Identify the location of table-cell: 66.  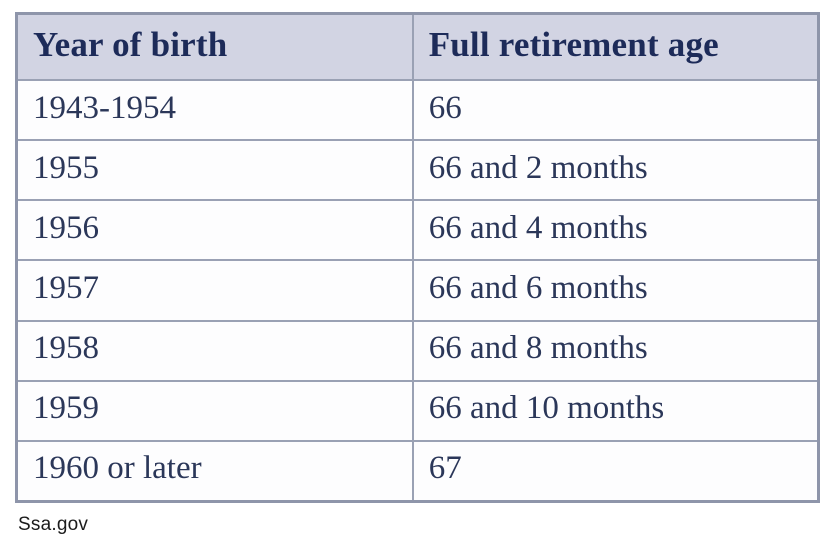
(615, 110).